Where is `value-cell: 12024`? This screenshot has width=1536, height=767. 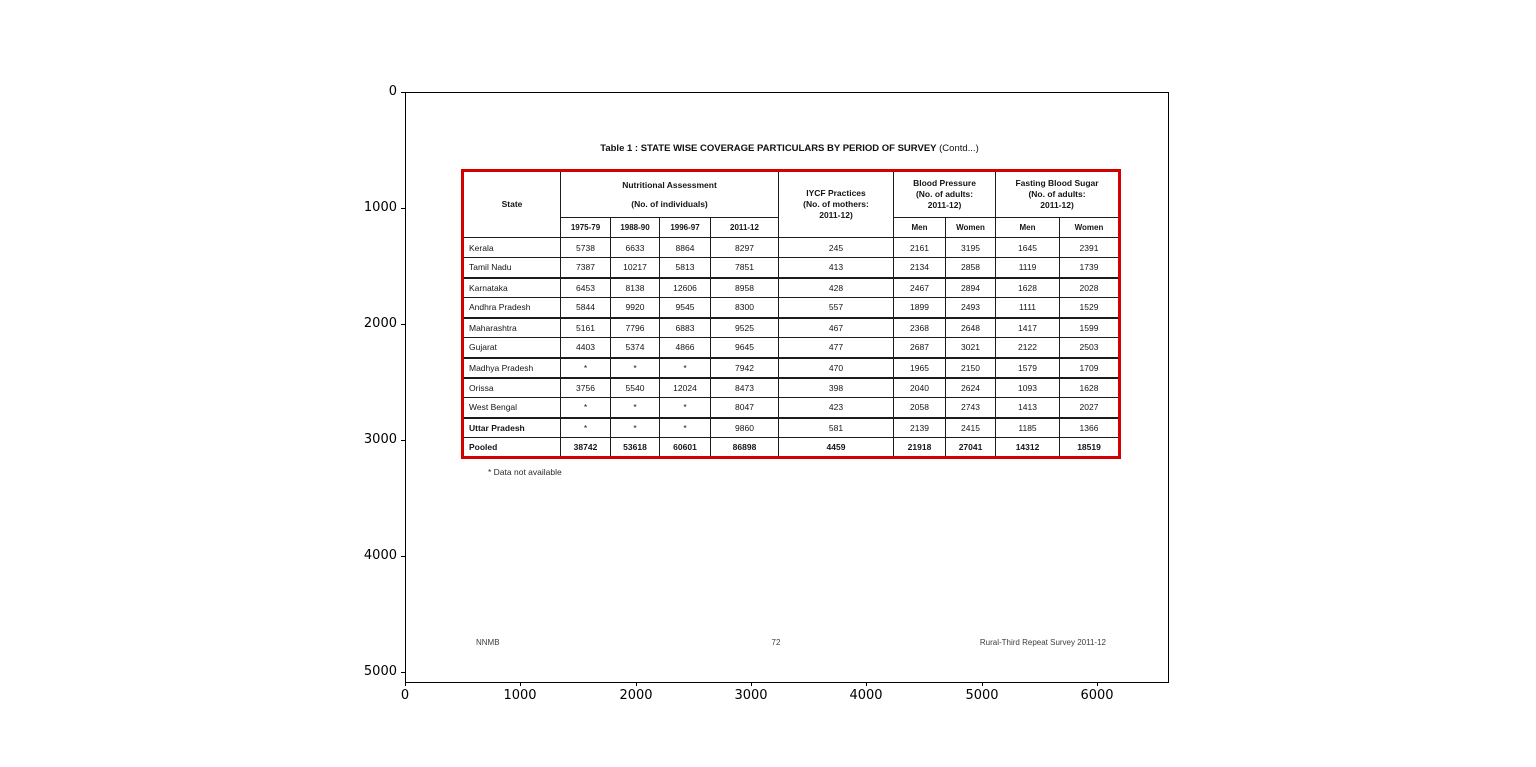
value-cell: 12024 is located at coordinates (685, 387).